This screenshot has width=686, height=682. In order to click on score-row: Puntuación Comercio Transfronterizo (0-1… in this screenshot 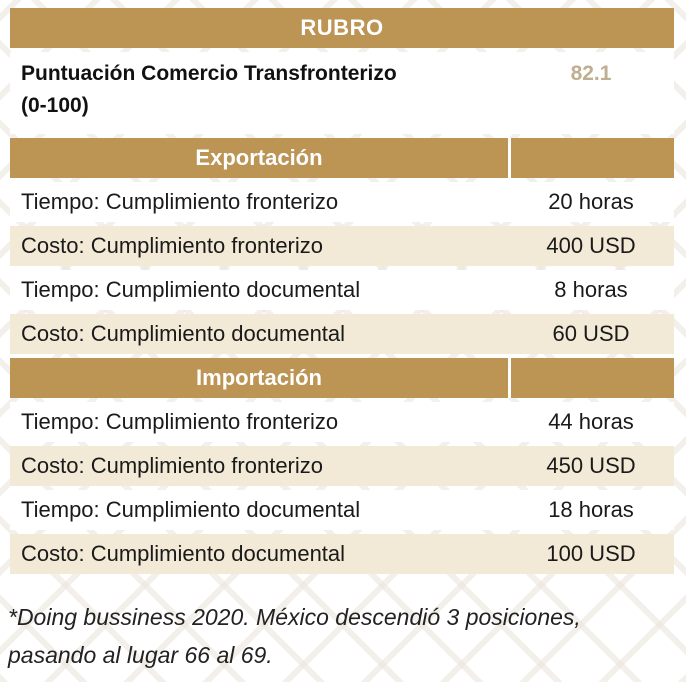, I will do `click(342, 93)`.